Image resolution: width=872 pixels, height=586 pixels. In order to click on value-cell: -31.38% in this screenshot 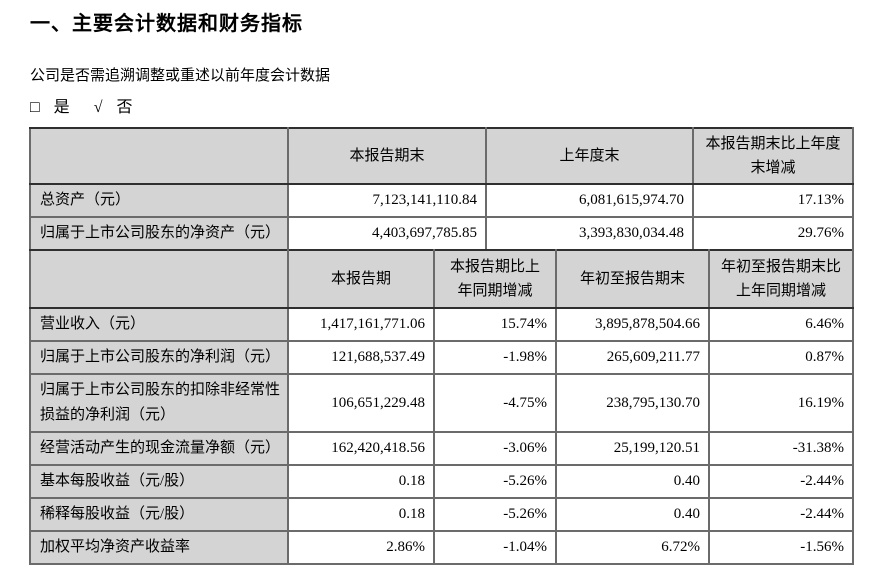, I will do `click(781, 448)`.